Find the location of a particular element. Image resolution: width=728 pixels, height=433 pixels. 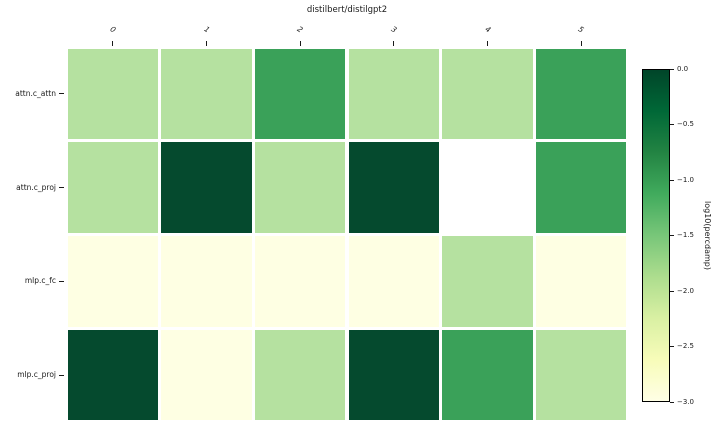

y-tick-label: mlp.c_proj is located at coordinates (36, 375).